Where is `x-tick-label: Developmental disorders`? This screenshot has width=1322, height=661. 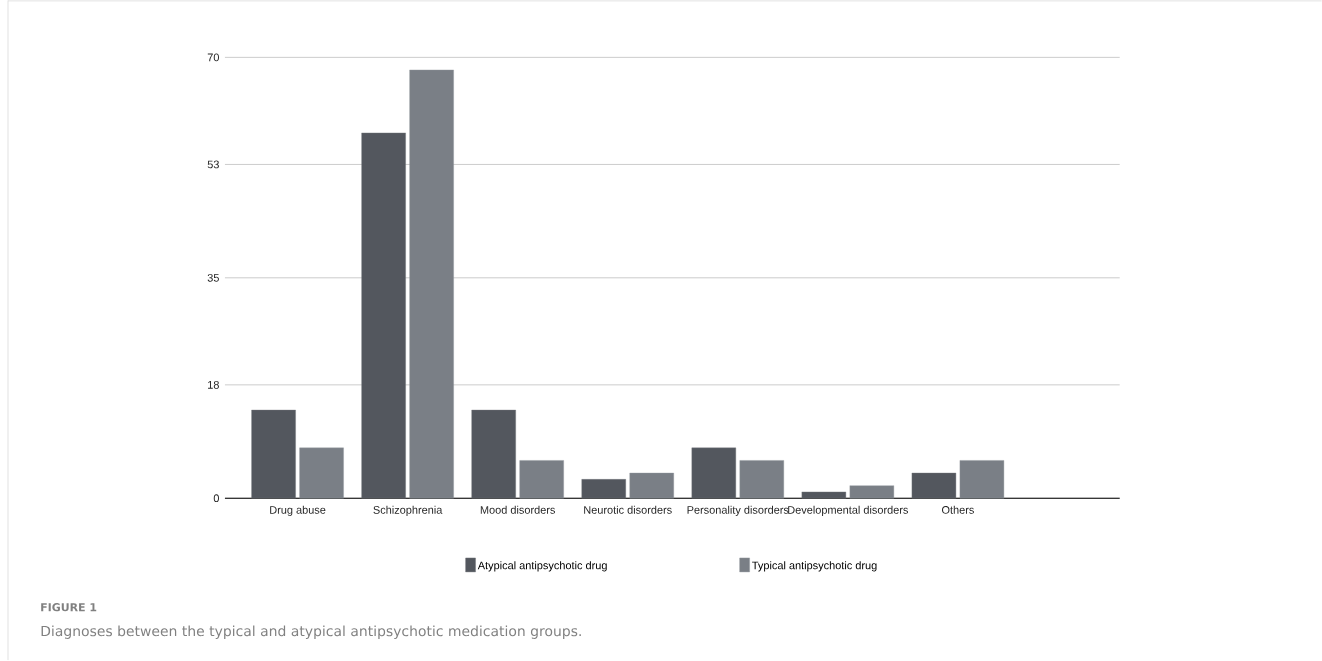
x-tick-label: Developmental disorders is located at coordinates (848, 511).